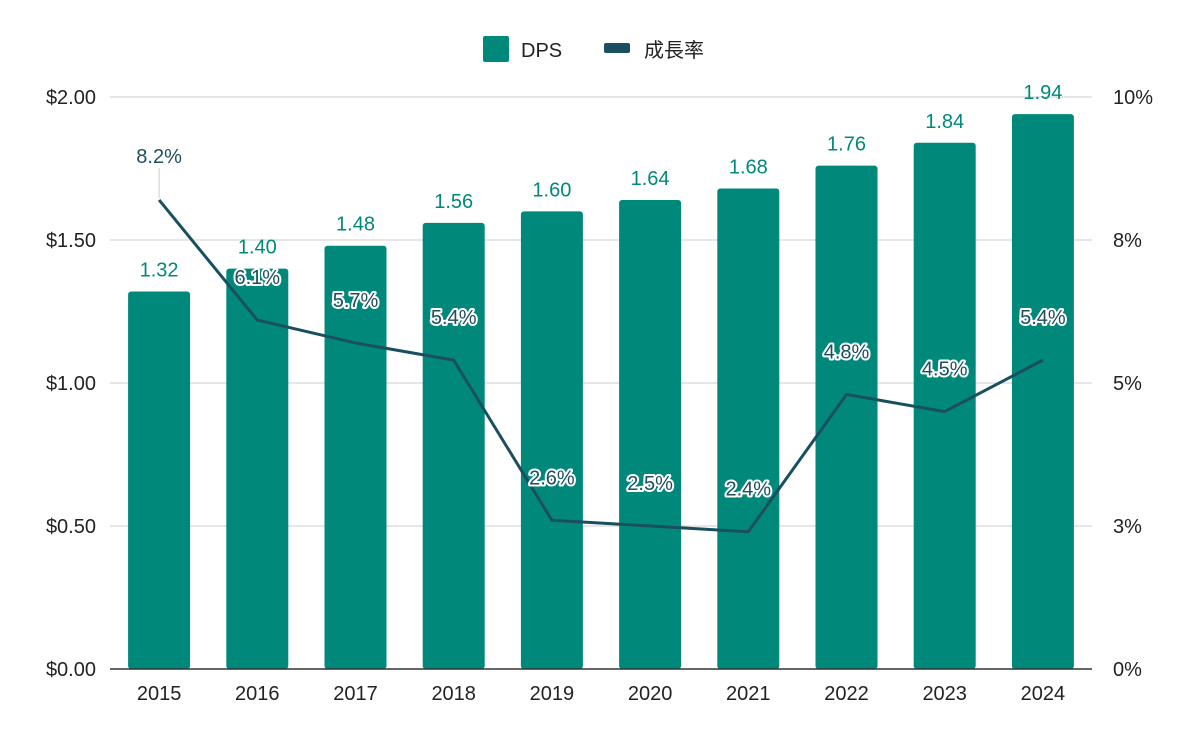 This screenshot has height=747, width=1200. I want to click on growth-rate-value-label: 5.7%, so click(356, 301).